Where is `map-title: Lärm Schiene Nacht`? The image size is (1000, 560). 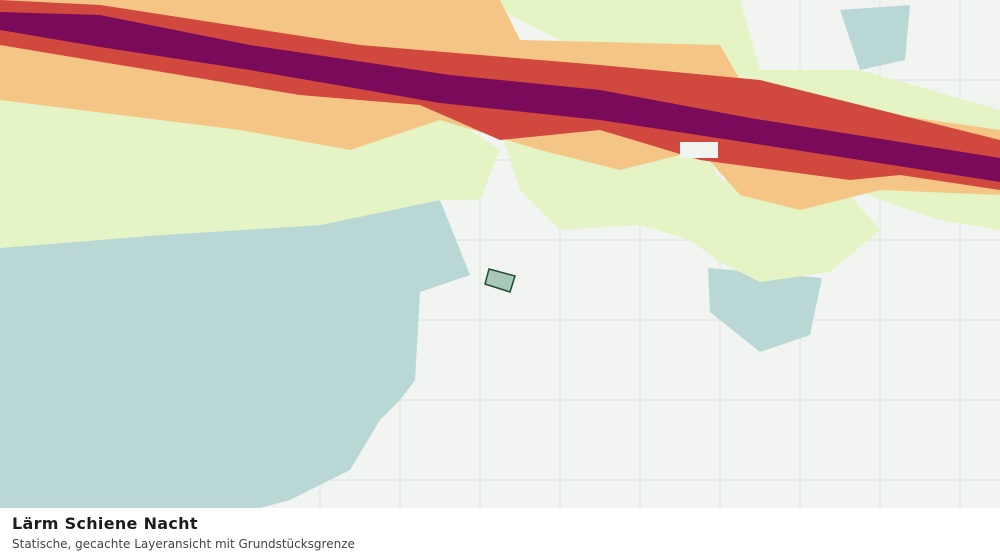
map-title: Lärm Schiene Nacht is located at coordinates (105, 523).